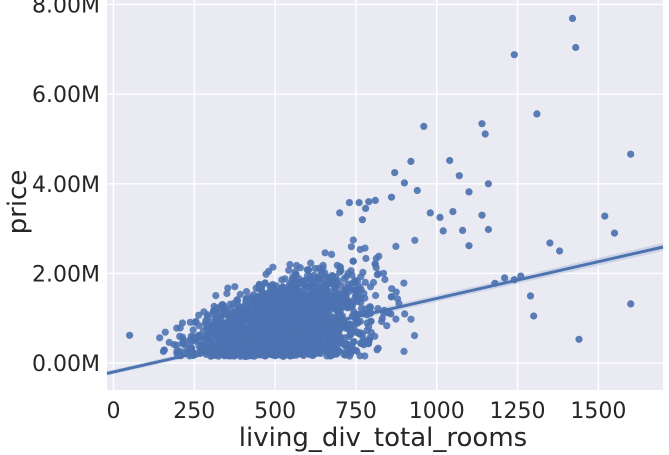  I want to click on y-tick-labels: 0.00M 2.00M 4.00M 6.00M 8.00M, so click(66, 188).